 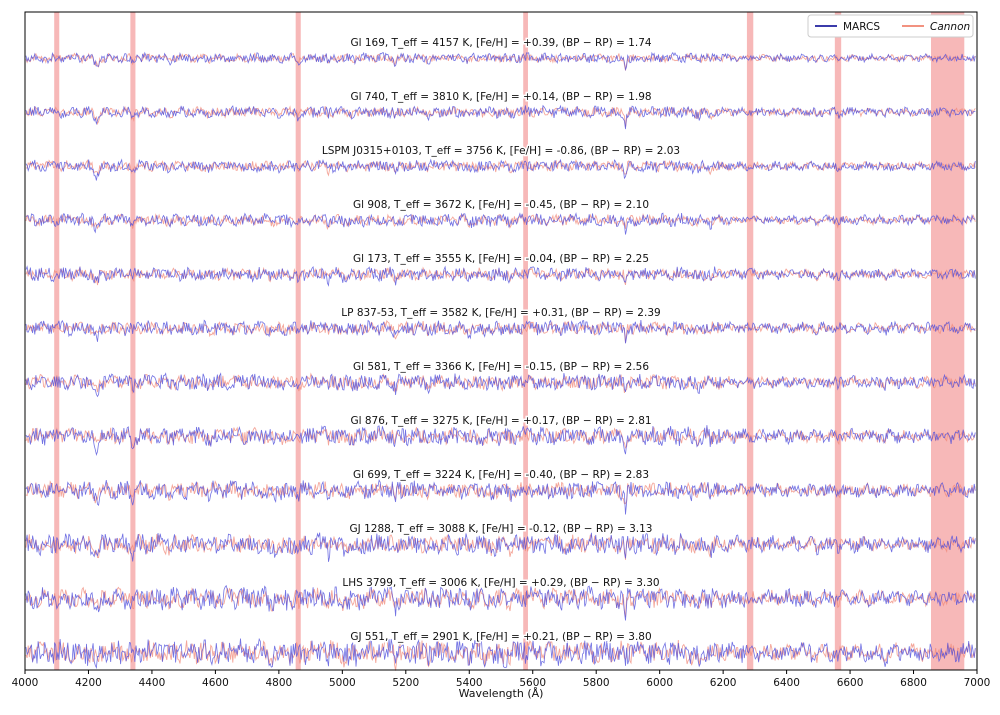 I want to click on x-tick-label: 5000, so click(x=342, y=683).